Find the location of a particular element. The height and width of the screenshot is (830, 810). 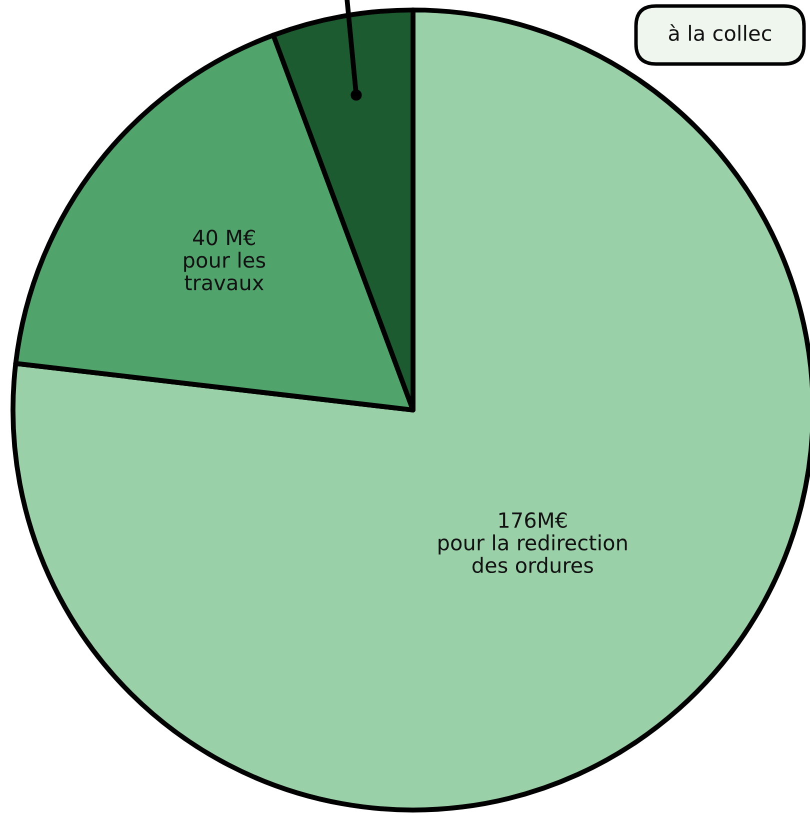

slice-label: pour les travaux is located at coordinates (225, 271).